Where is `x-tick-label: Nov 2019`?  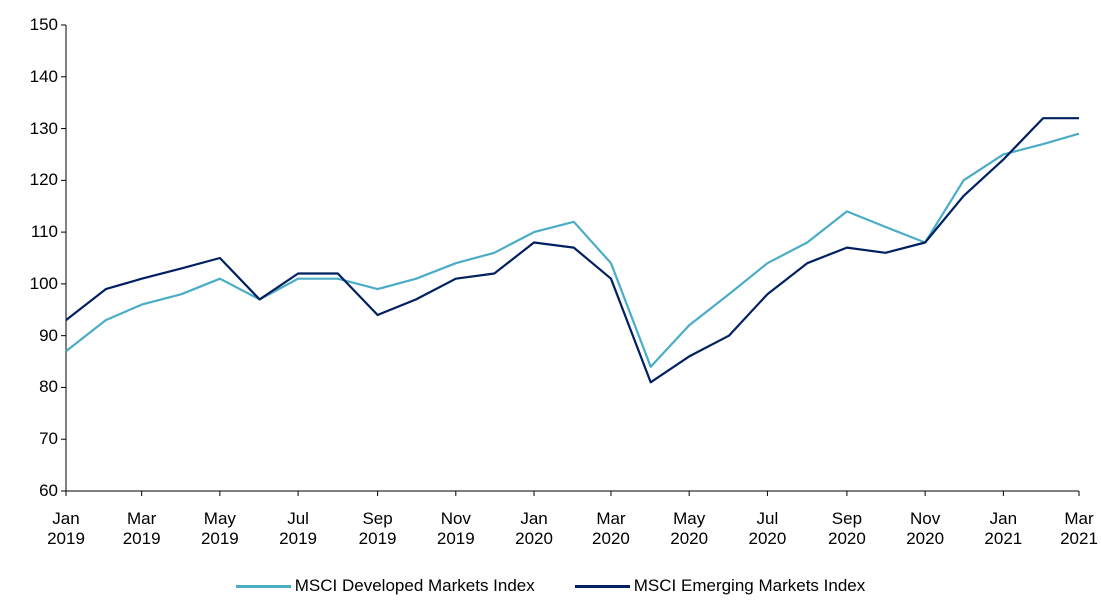 x-tick-label: Nov 2019 is located at coordinates (455, 528).